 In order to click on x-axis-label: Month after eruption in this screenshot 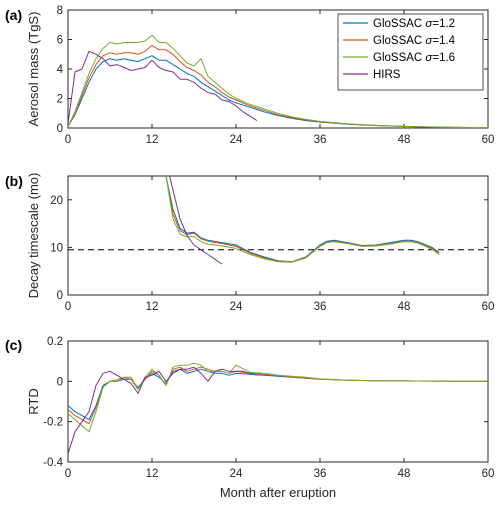, I will do `click(278, 492)`.